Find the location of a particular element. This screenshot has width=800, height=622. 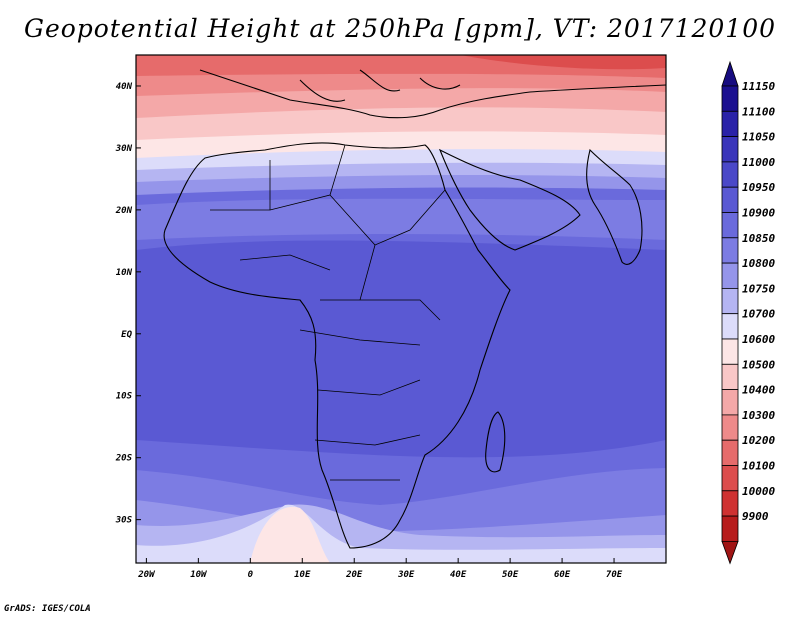

colorbar-label: 11000 is located at coordinates (758, 162).